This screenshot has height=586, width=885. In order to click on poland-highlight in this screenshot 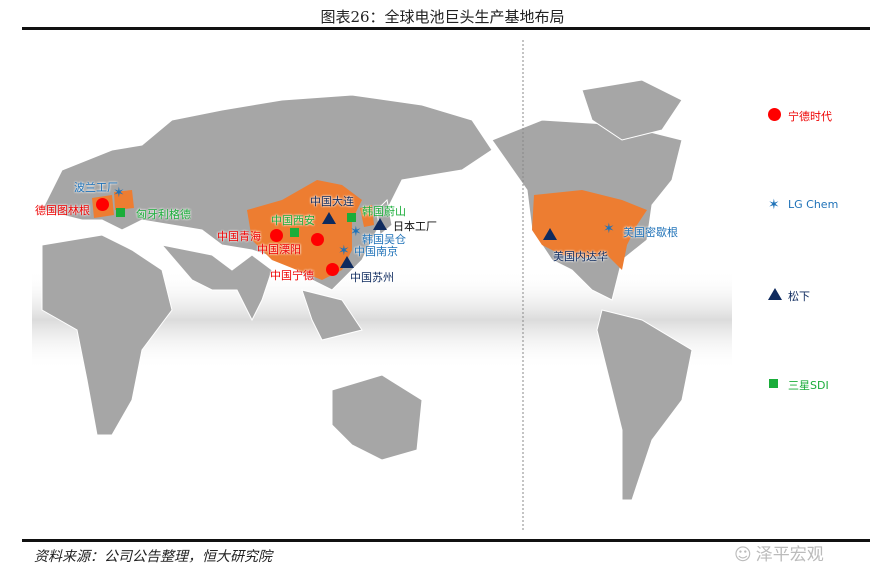, I will do `click(124, 200)`.